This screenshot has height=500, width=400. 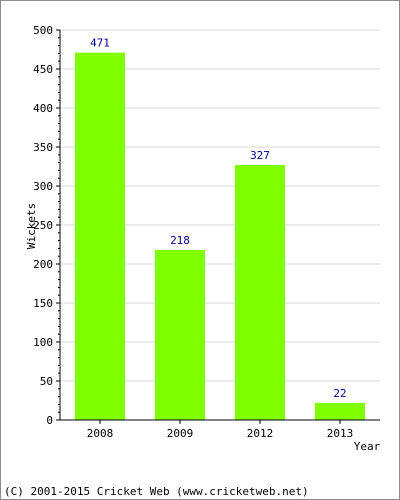 What do you see at coordinates (31, 226) in the screenshot?
I see `y-axis-title: Wickets` at bounding box center [31, 226].